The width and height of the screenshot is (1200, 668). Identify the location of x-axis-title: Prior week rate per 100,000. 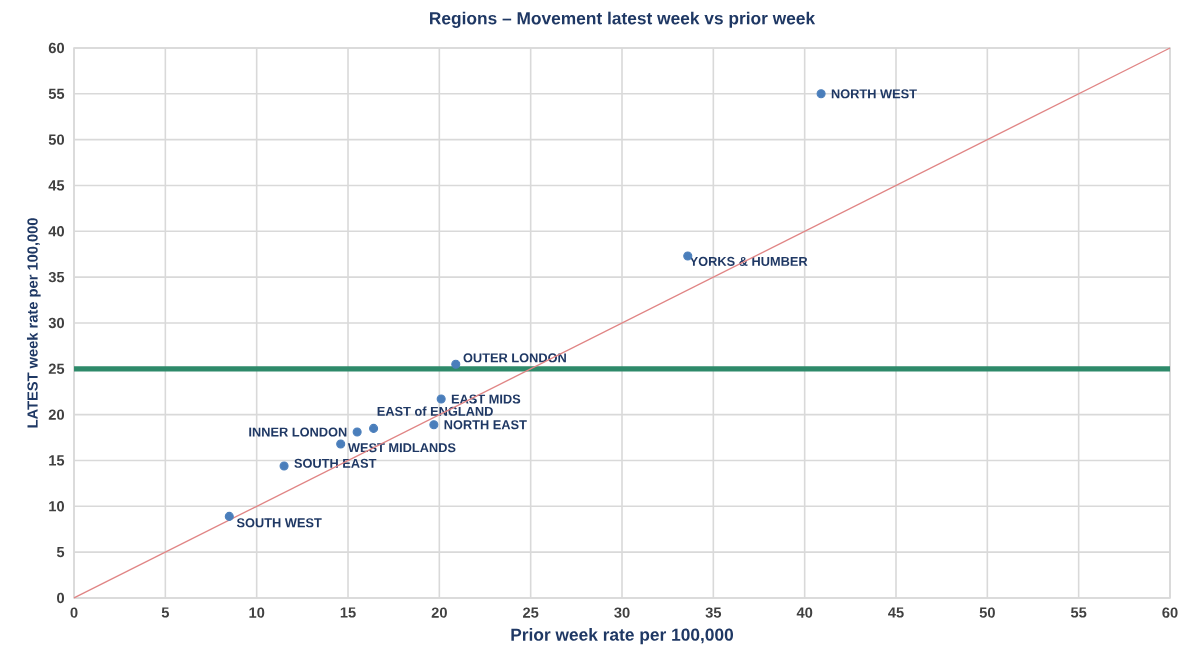
(622, 636).